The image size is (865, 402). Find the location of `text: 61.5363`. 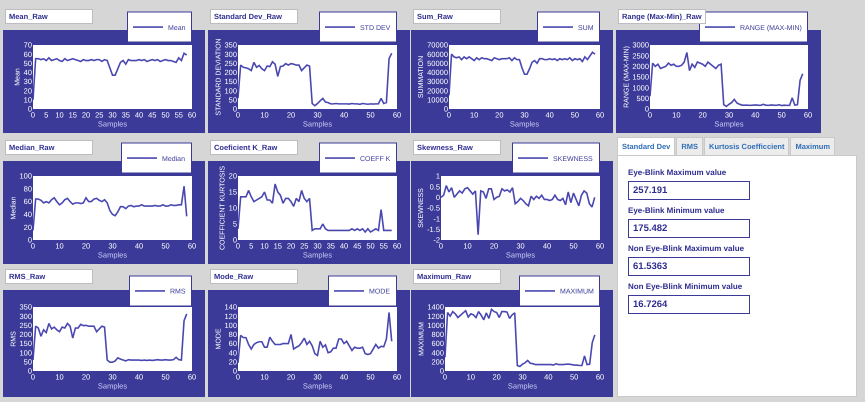

text: 61.5363 is located at coordinates (689, 266).